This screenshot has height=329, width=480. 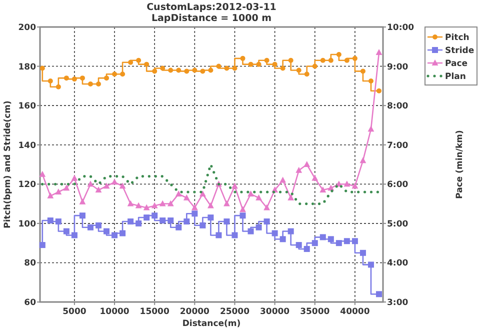 What do you see at coordinates (27, 67) in the screenshot?
I see `y-tick-label: 180` at bounding box center [27, 67].